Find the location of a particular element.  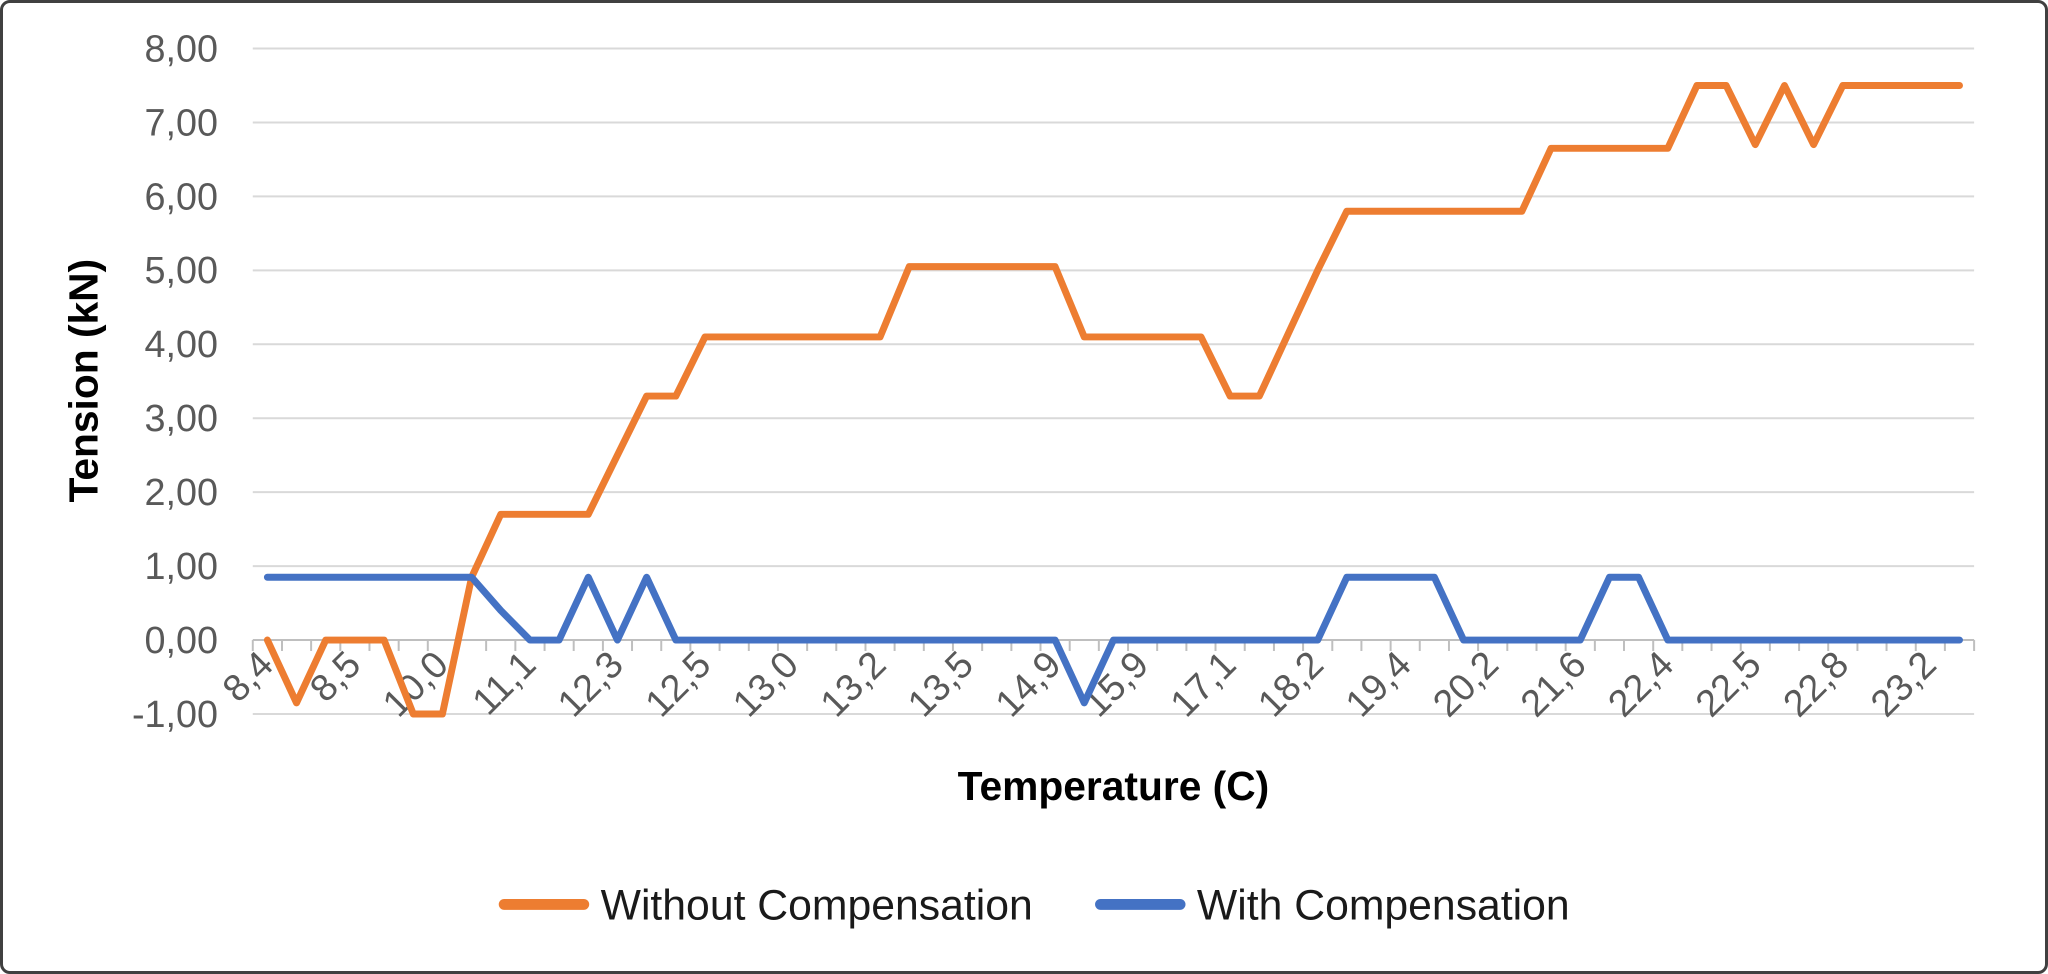

y-axis-tick-label: 5,00 is located at coordinates (181, 271).